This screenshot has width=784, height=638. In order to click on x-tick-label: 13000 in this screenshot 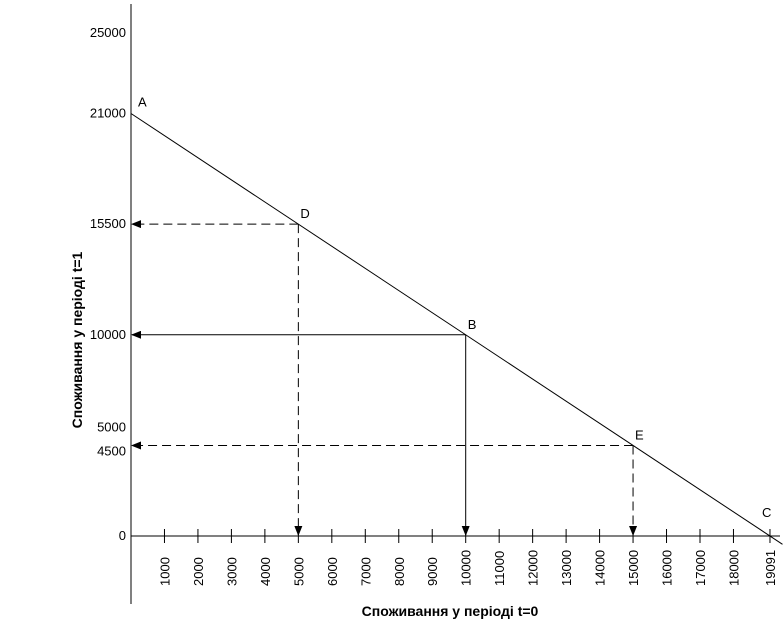, I will do `click(566, 568)`.